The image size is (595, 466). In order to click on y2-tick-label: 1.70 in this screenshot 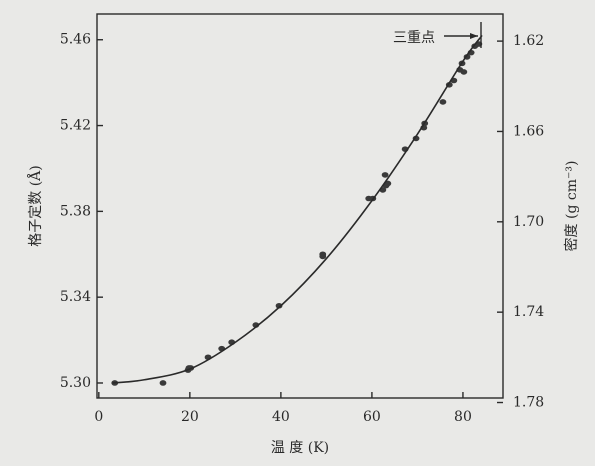, I will do `click(528, 222)`.